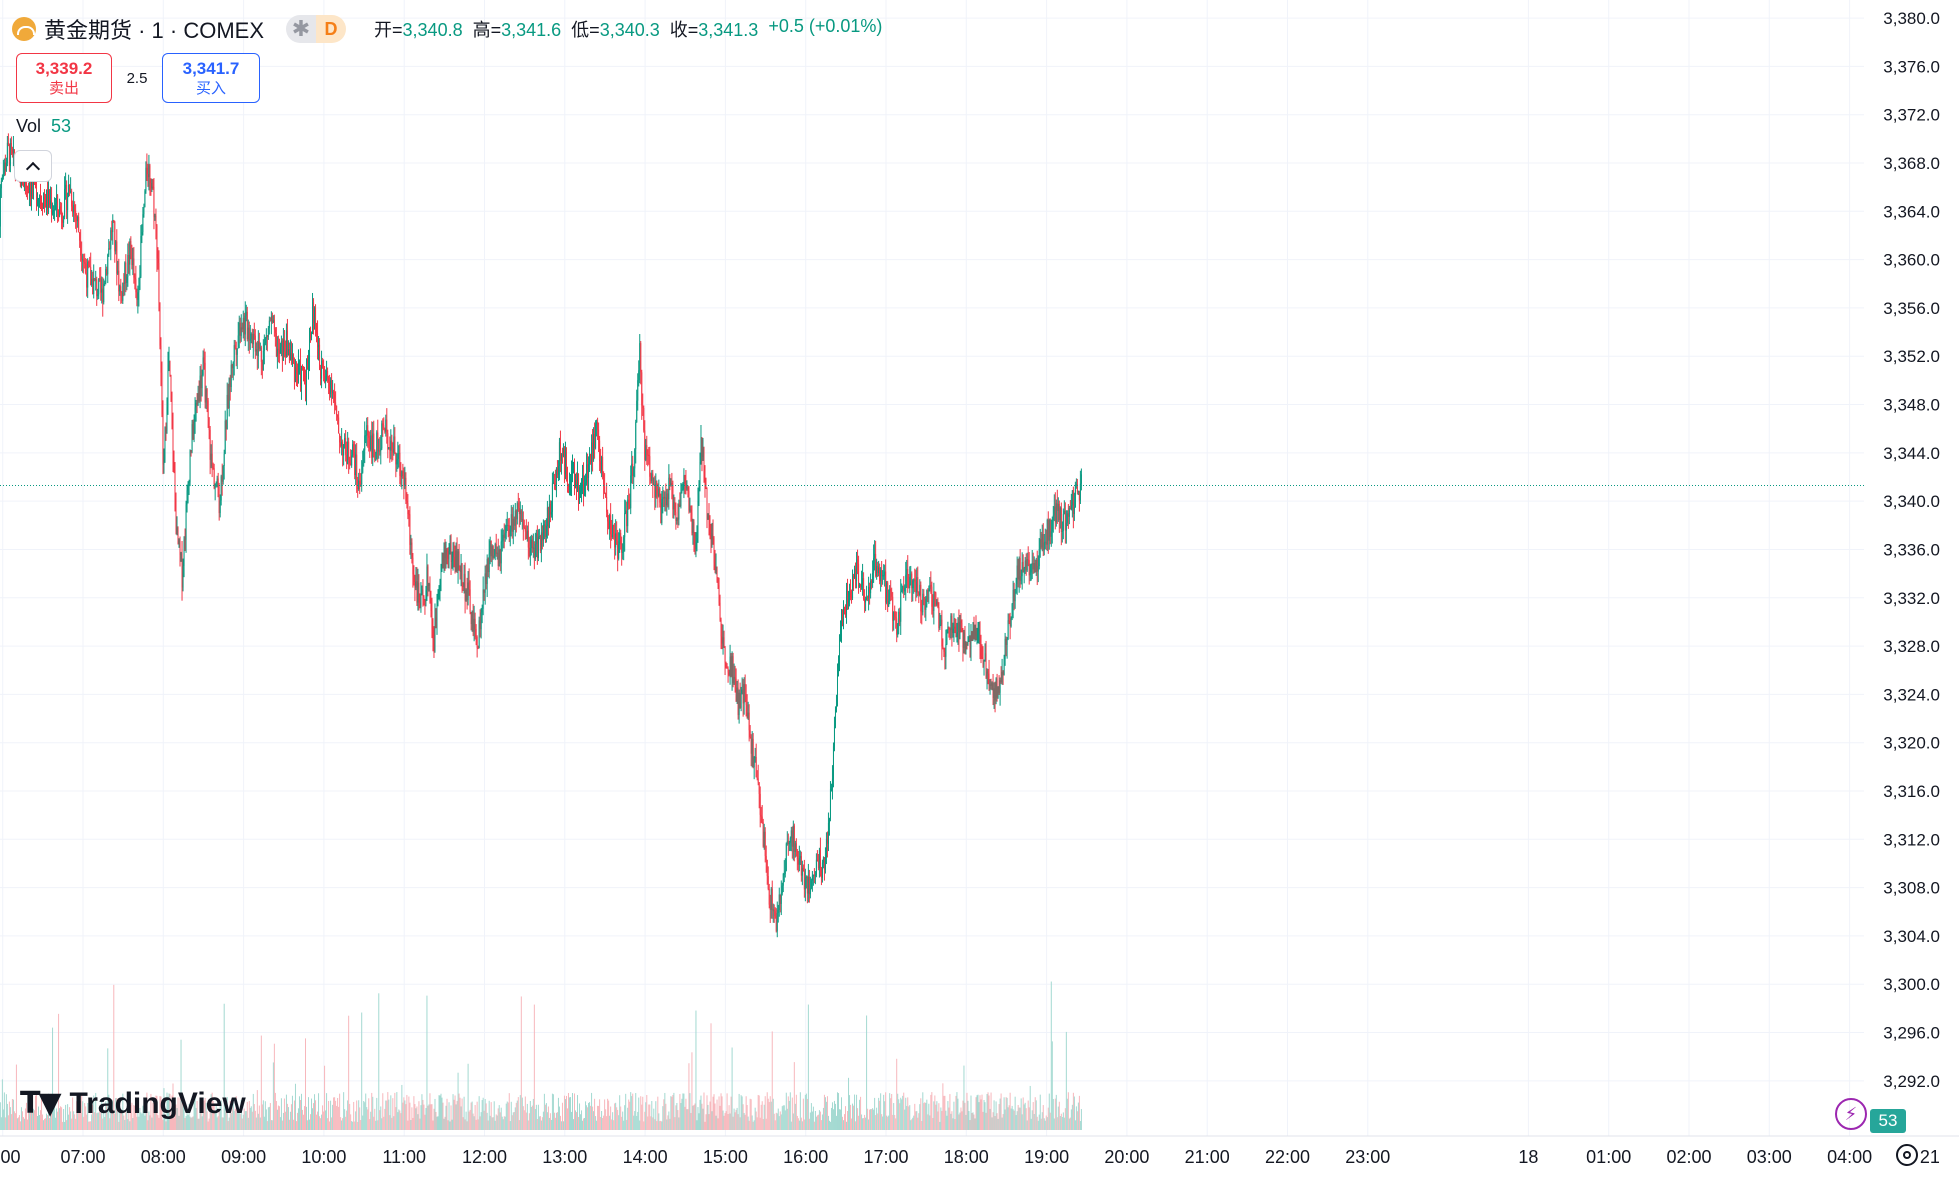 The height and width of the screenshot is (1180, 1959). Describe the element at coordinates (33, 166) in the screenshot. I see `collapse-legend-button` at that location.